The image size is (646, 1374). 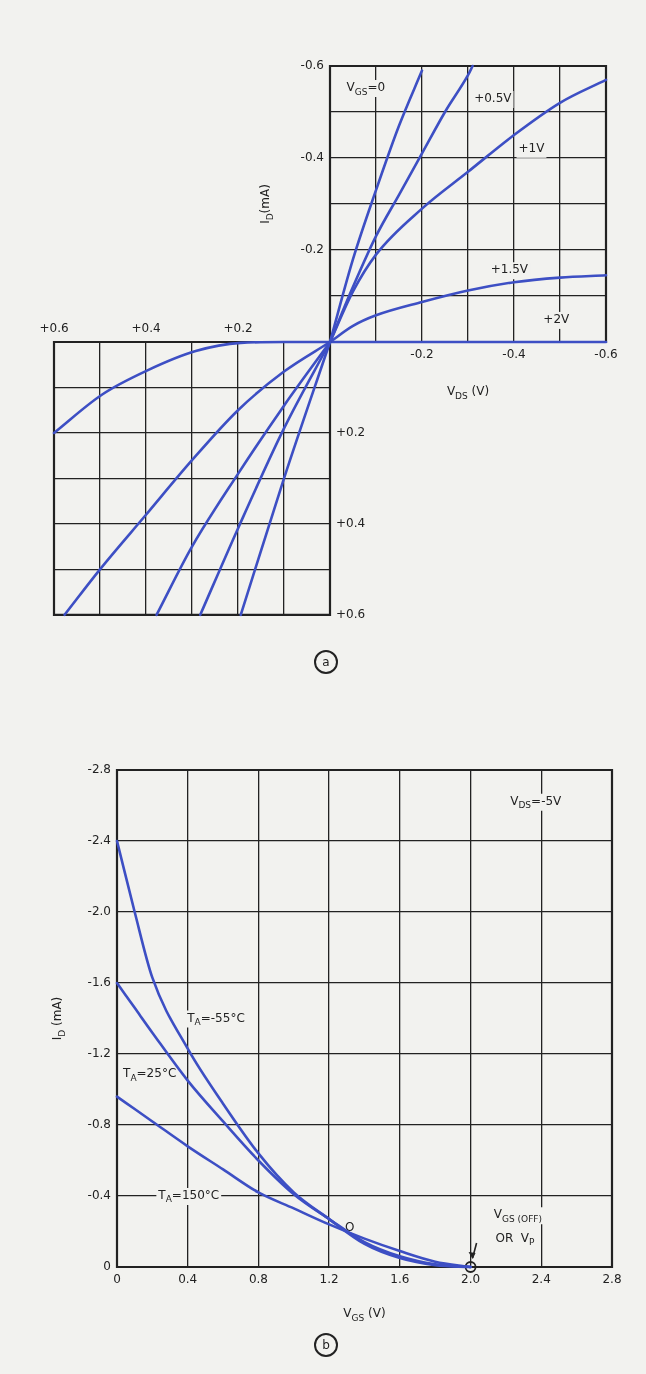 I want to click on y-tick-label: -0.2, so click(x=312, y=249).